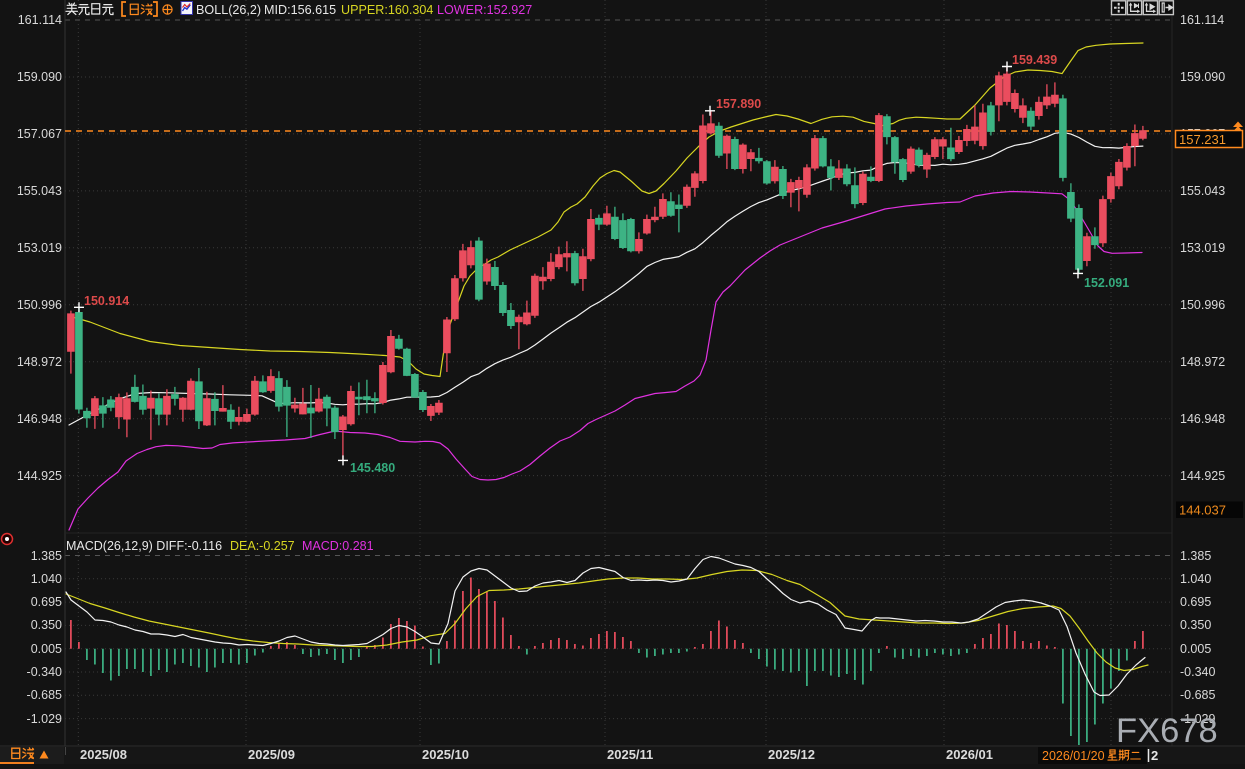 This screenshot has height=769, width=1245. I want to click on svg-text: MID:156.615, so click(300, 10).